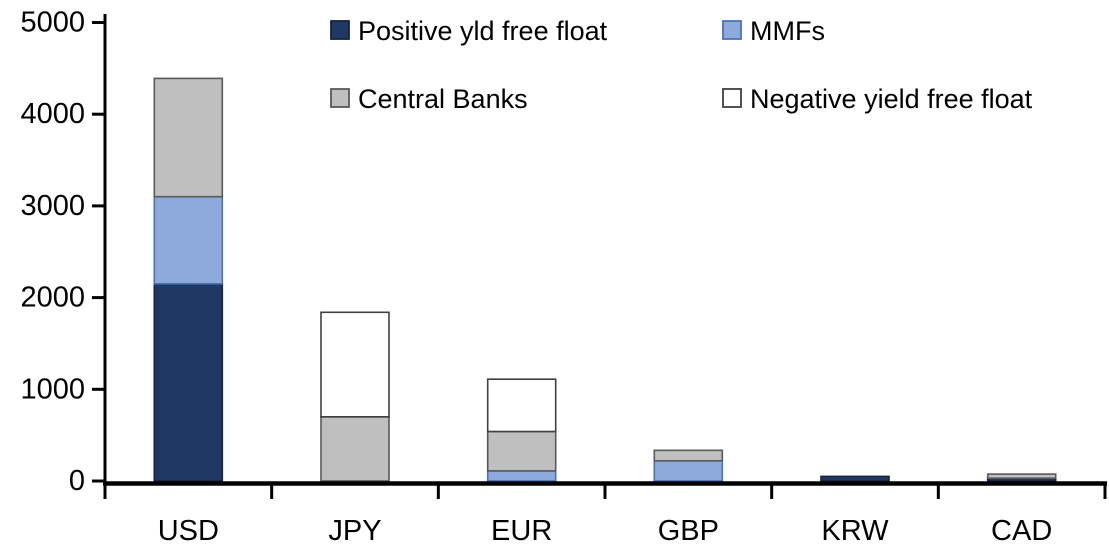 This screenshot has width=1109, height=556. I want to click on legend-swatch-central-banks, so click(340, 98).